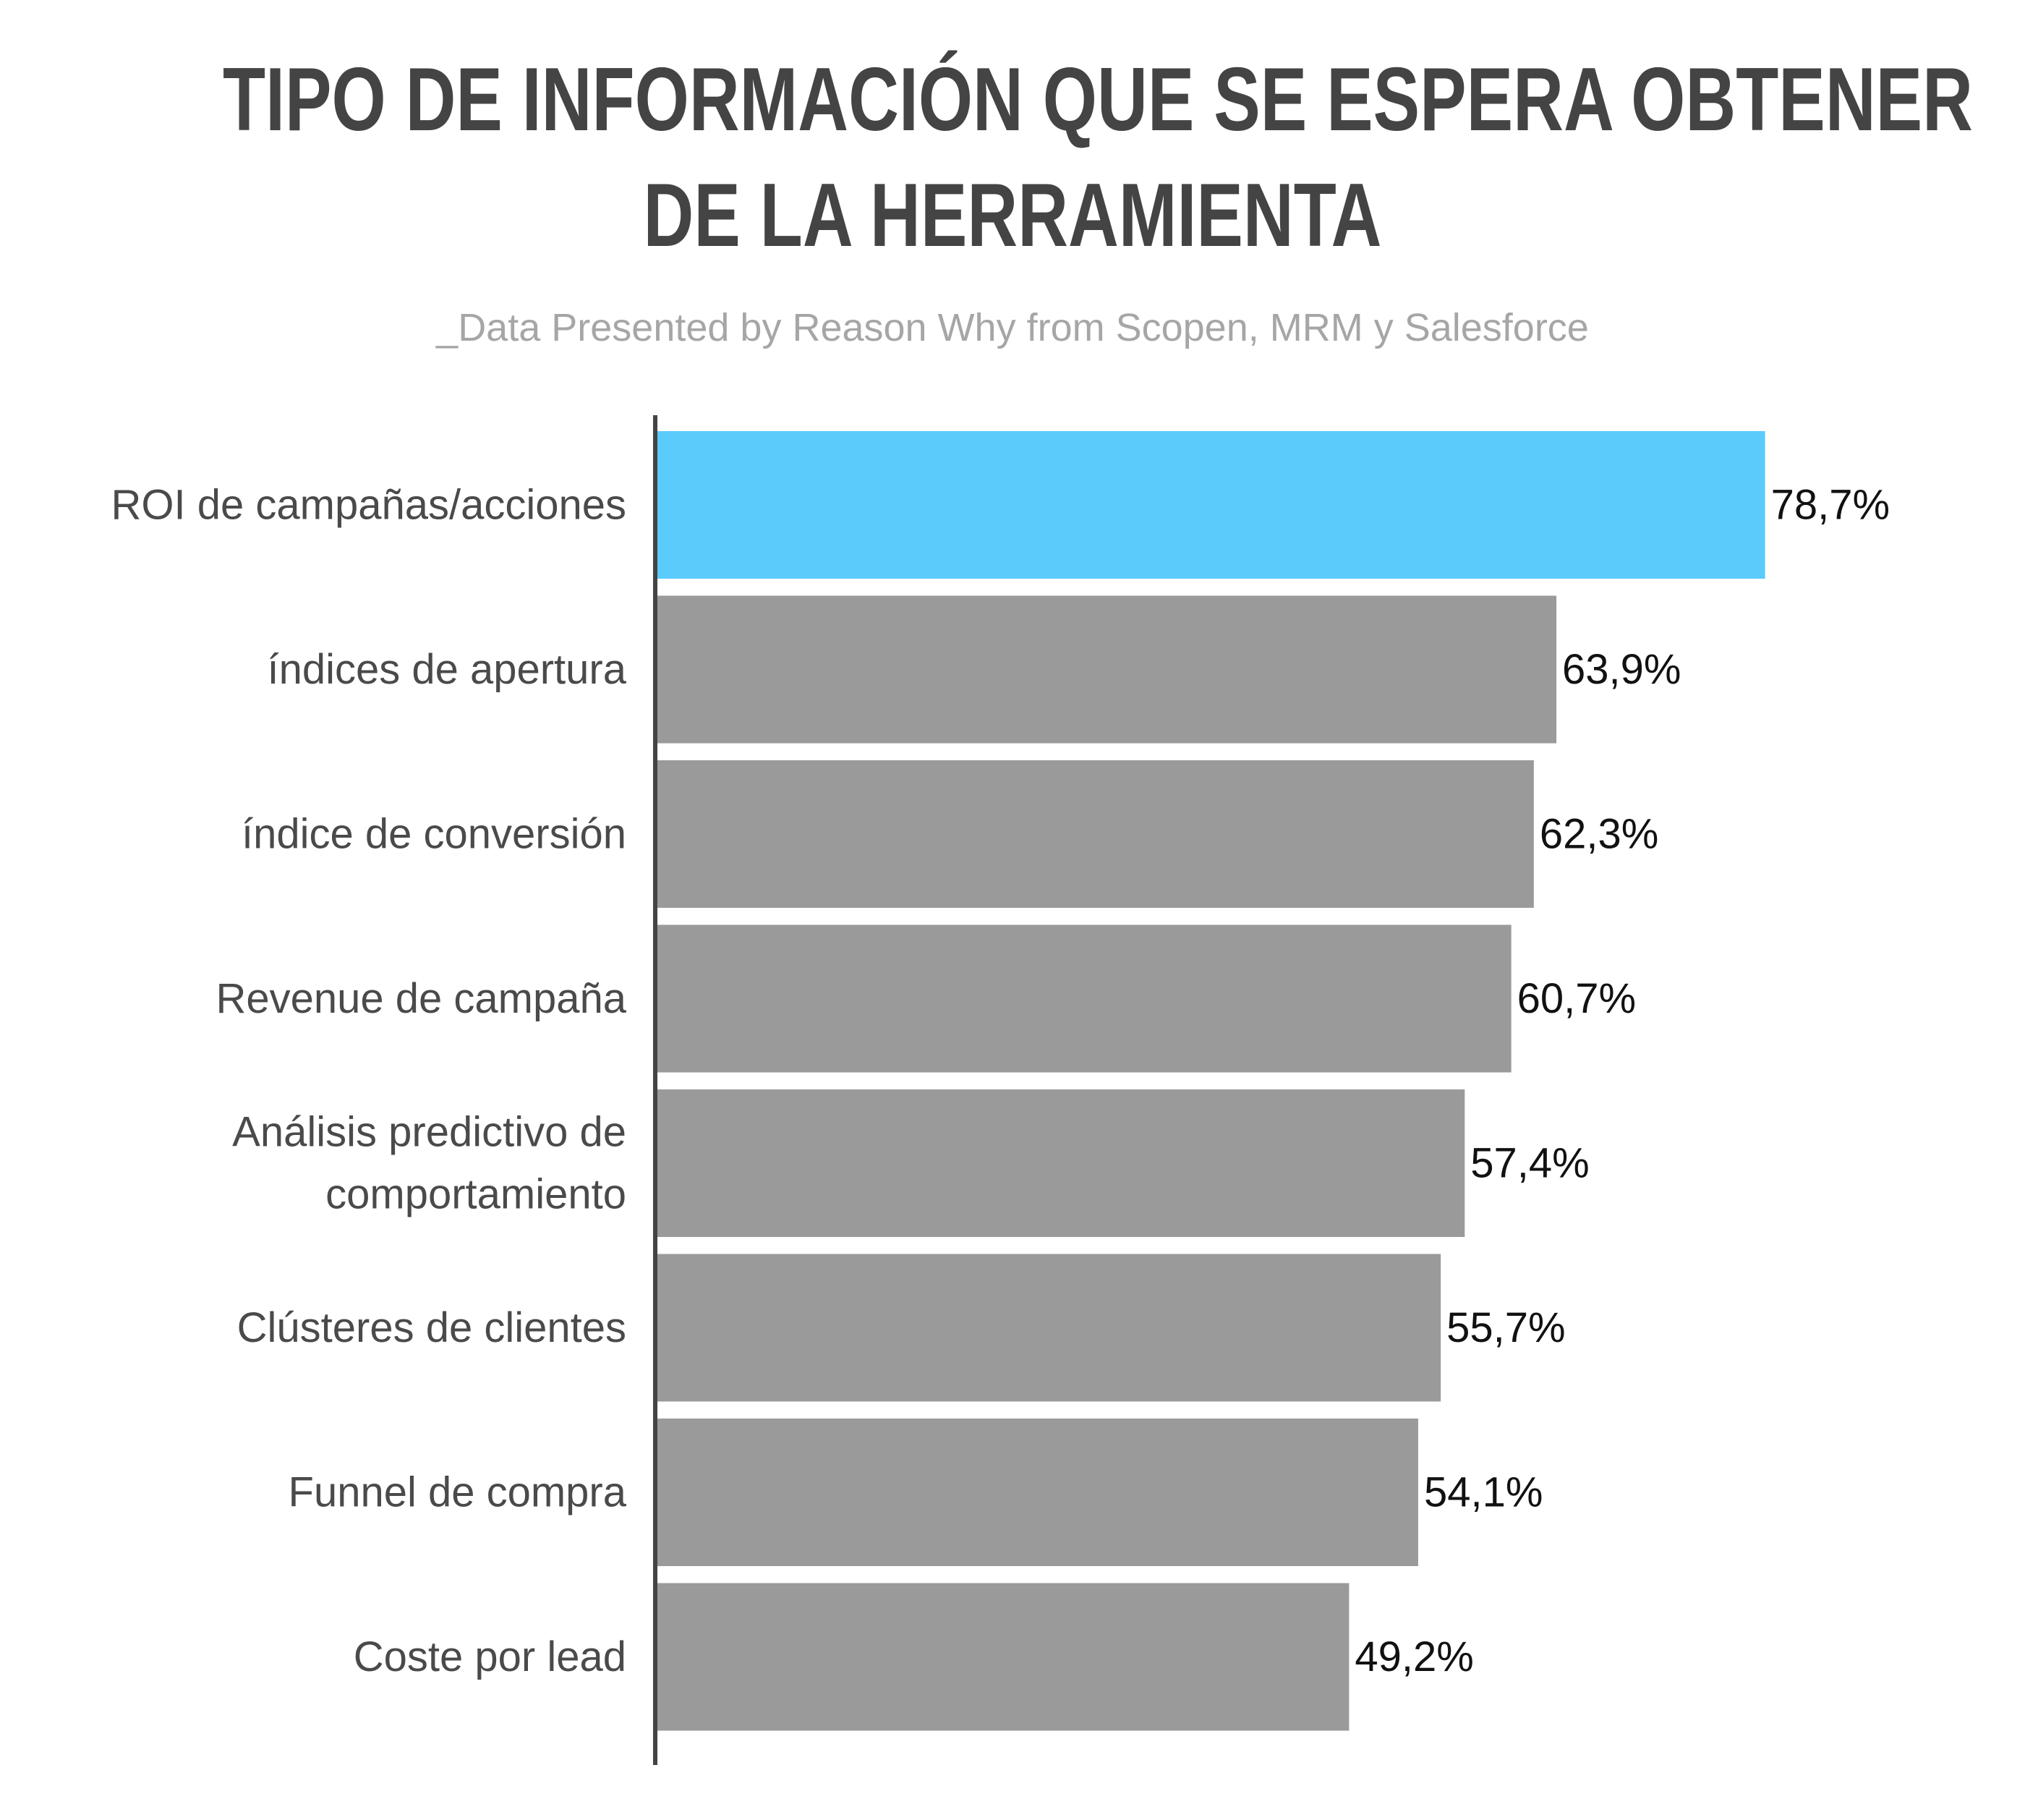 This screenshot has height=1820, width=2025. What do you see at coordinates (1012, 215) in the screenshot?
I see `chart-title-line-2: DE LA HERRAMIENTA` at bounding box center [1012, 215].